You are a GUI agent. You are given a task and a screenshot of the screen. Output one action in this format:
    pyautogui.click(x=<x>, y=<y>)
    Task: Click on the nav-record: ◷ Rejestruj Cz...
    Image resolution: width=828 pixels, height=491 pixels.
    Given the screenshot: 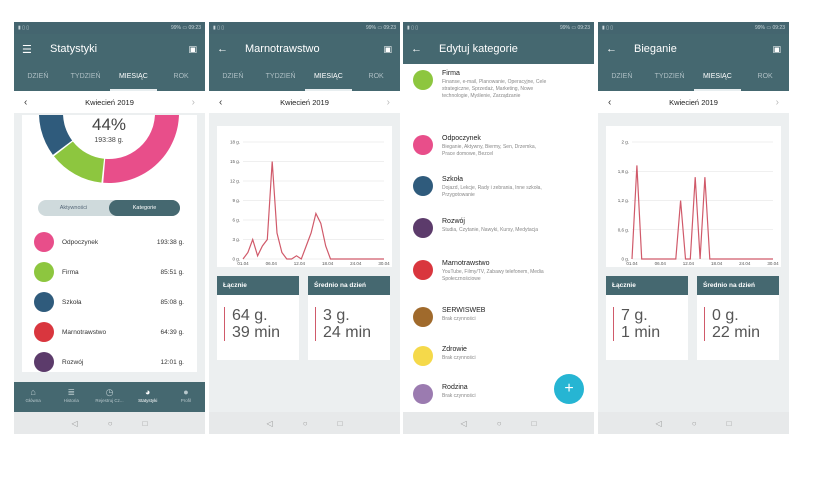 What is the action you would take?
    pyautogui.click(x=109, y=397)
    